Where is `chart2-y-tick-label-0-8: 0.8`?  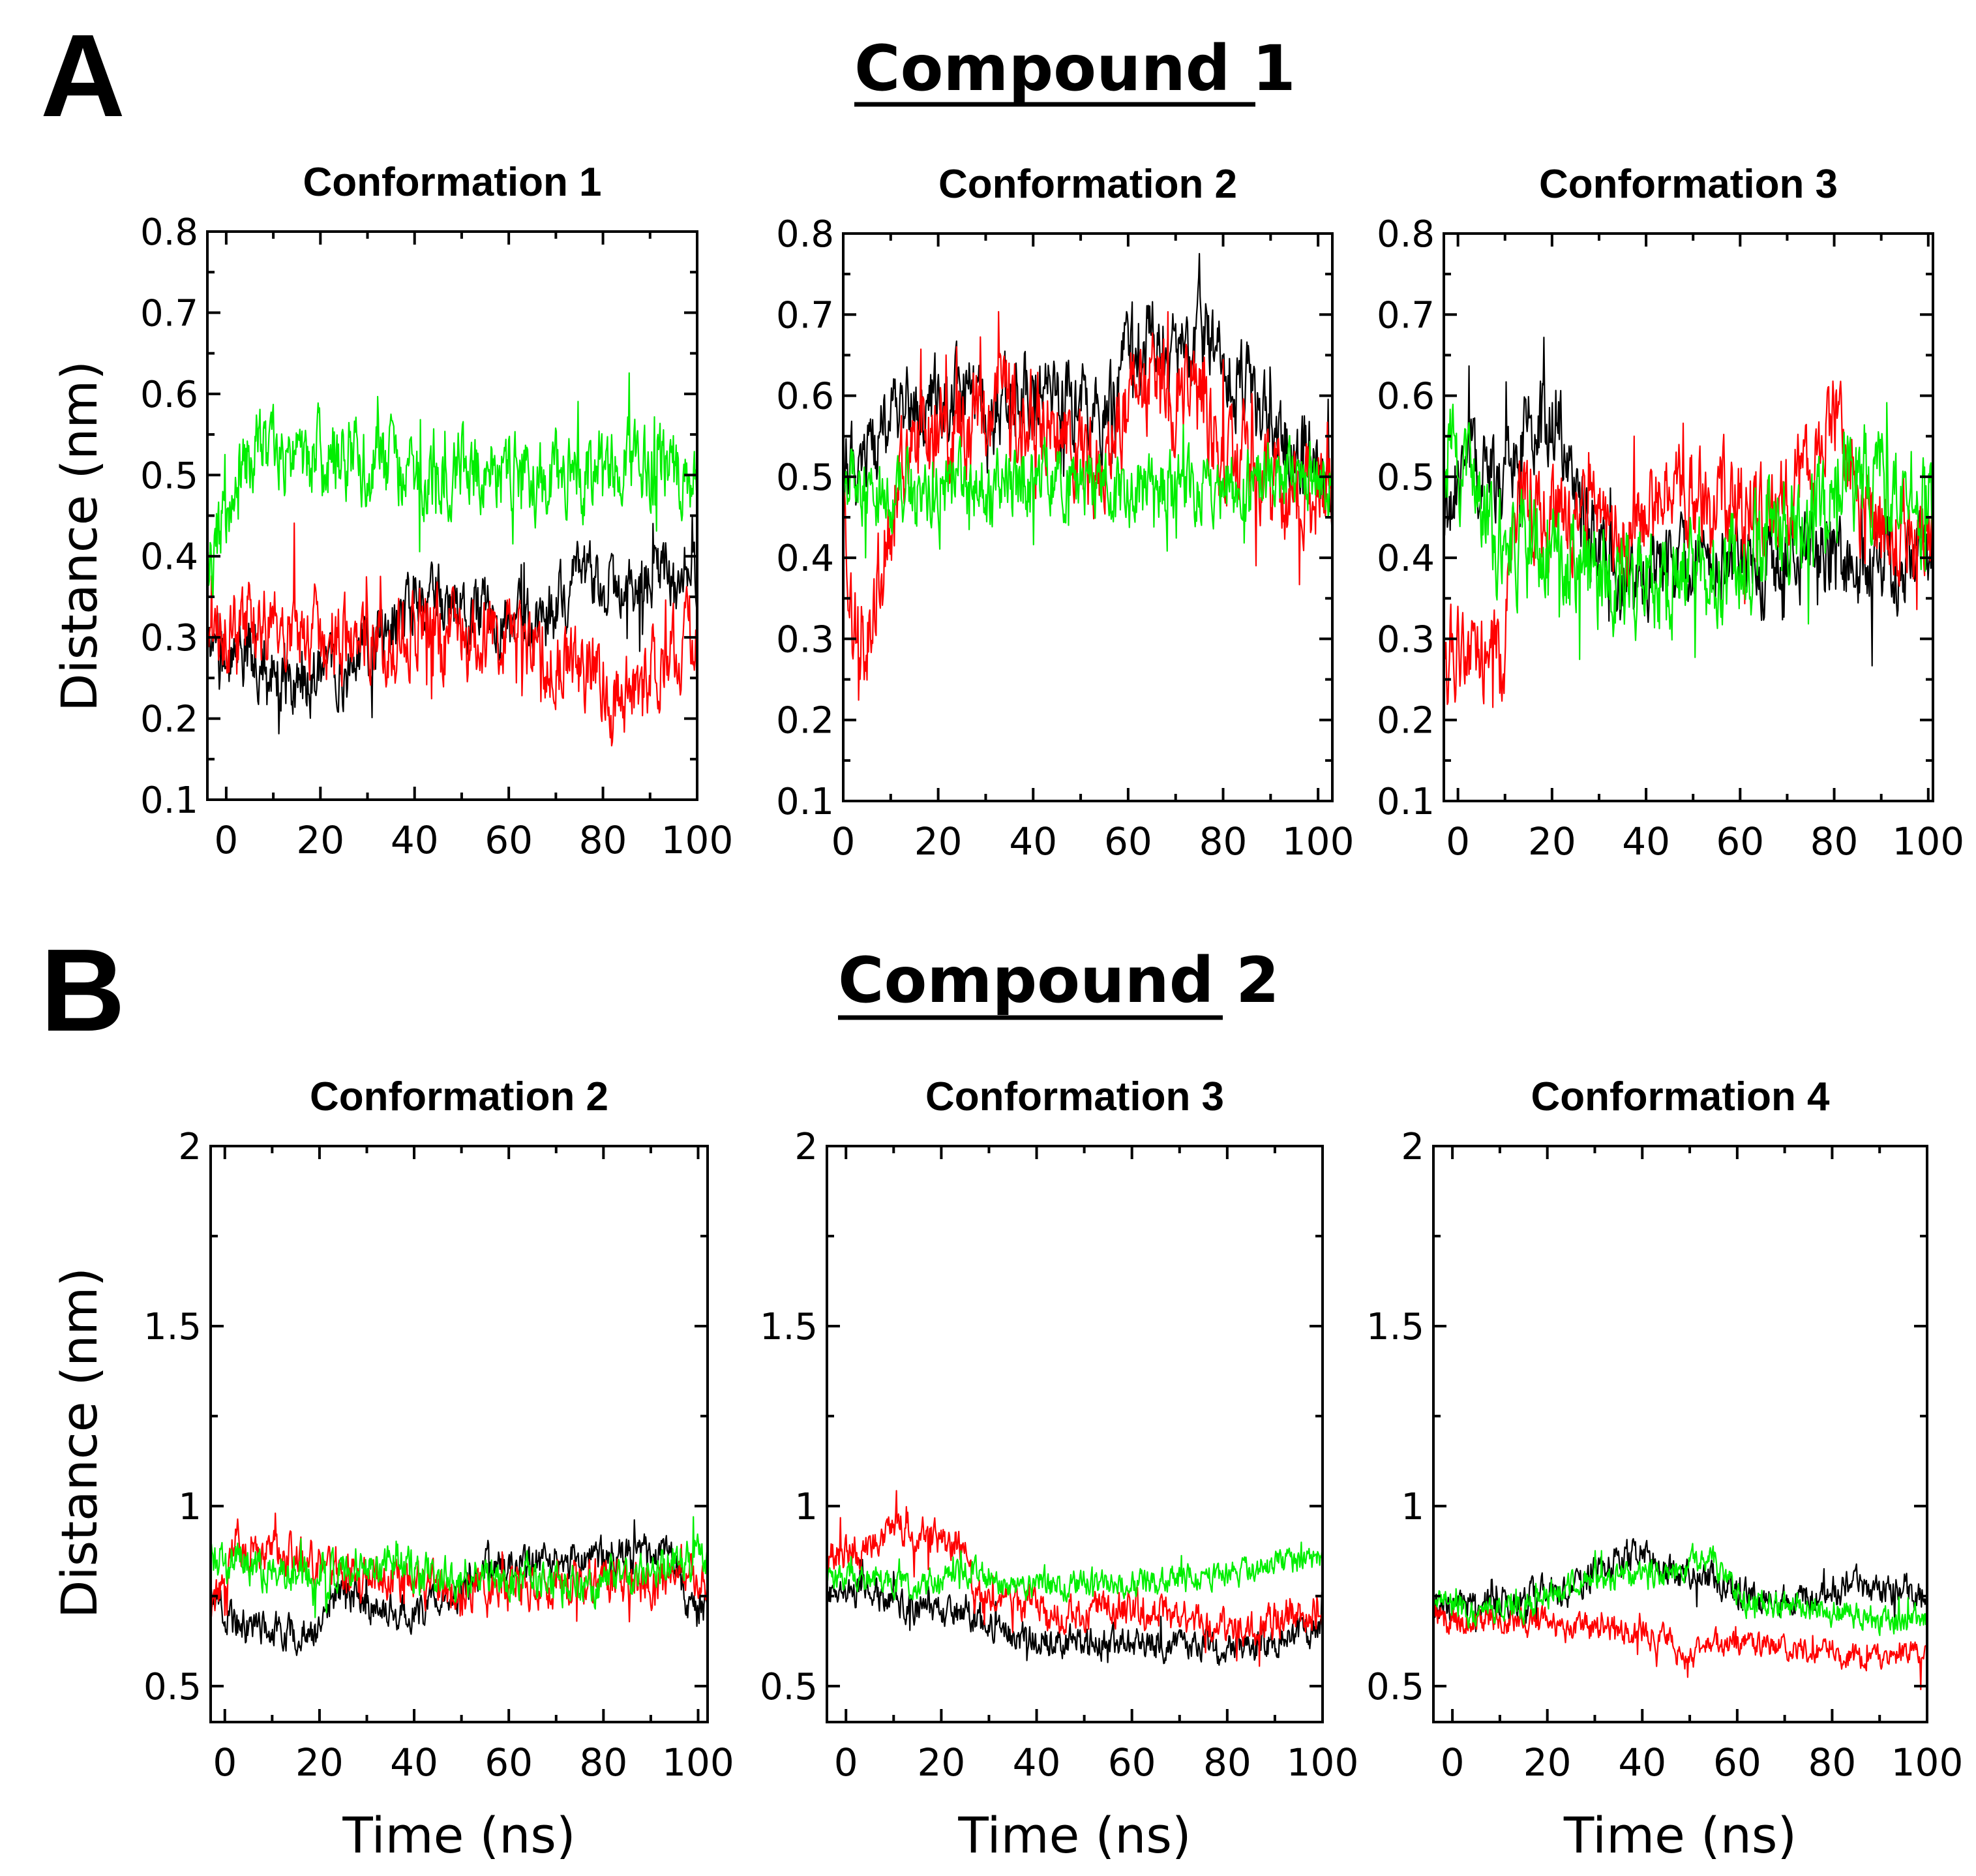 chart2-y-tick-label-0-8: 0.8 is located at coordinates (805, 234).